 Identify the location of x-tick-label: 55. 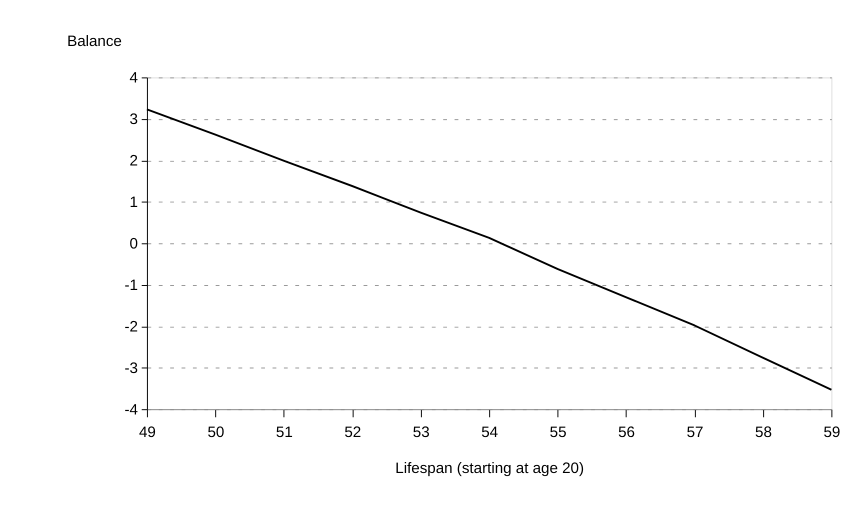
(558, 433).